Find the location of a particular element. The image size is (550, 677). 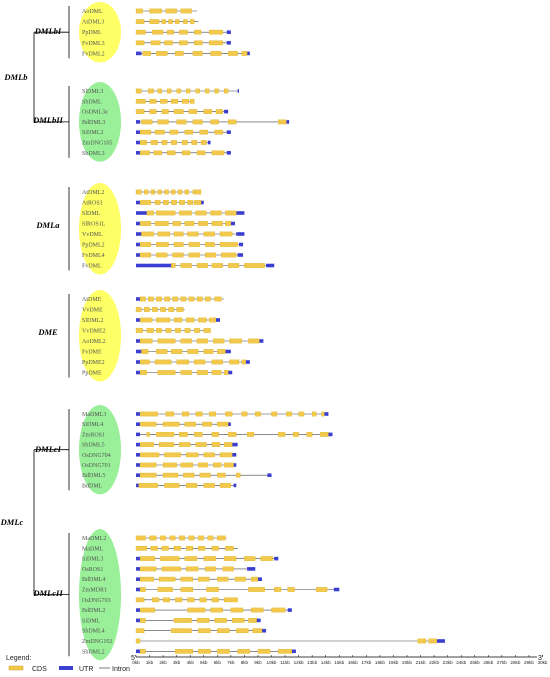

group-highlight-dmlbi is located at coordinates (100, 32).